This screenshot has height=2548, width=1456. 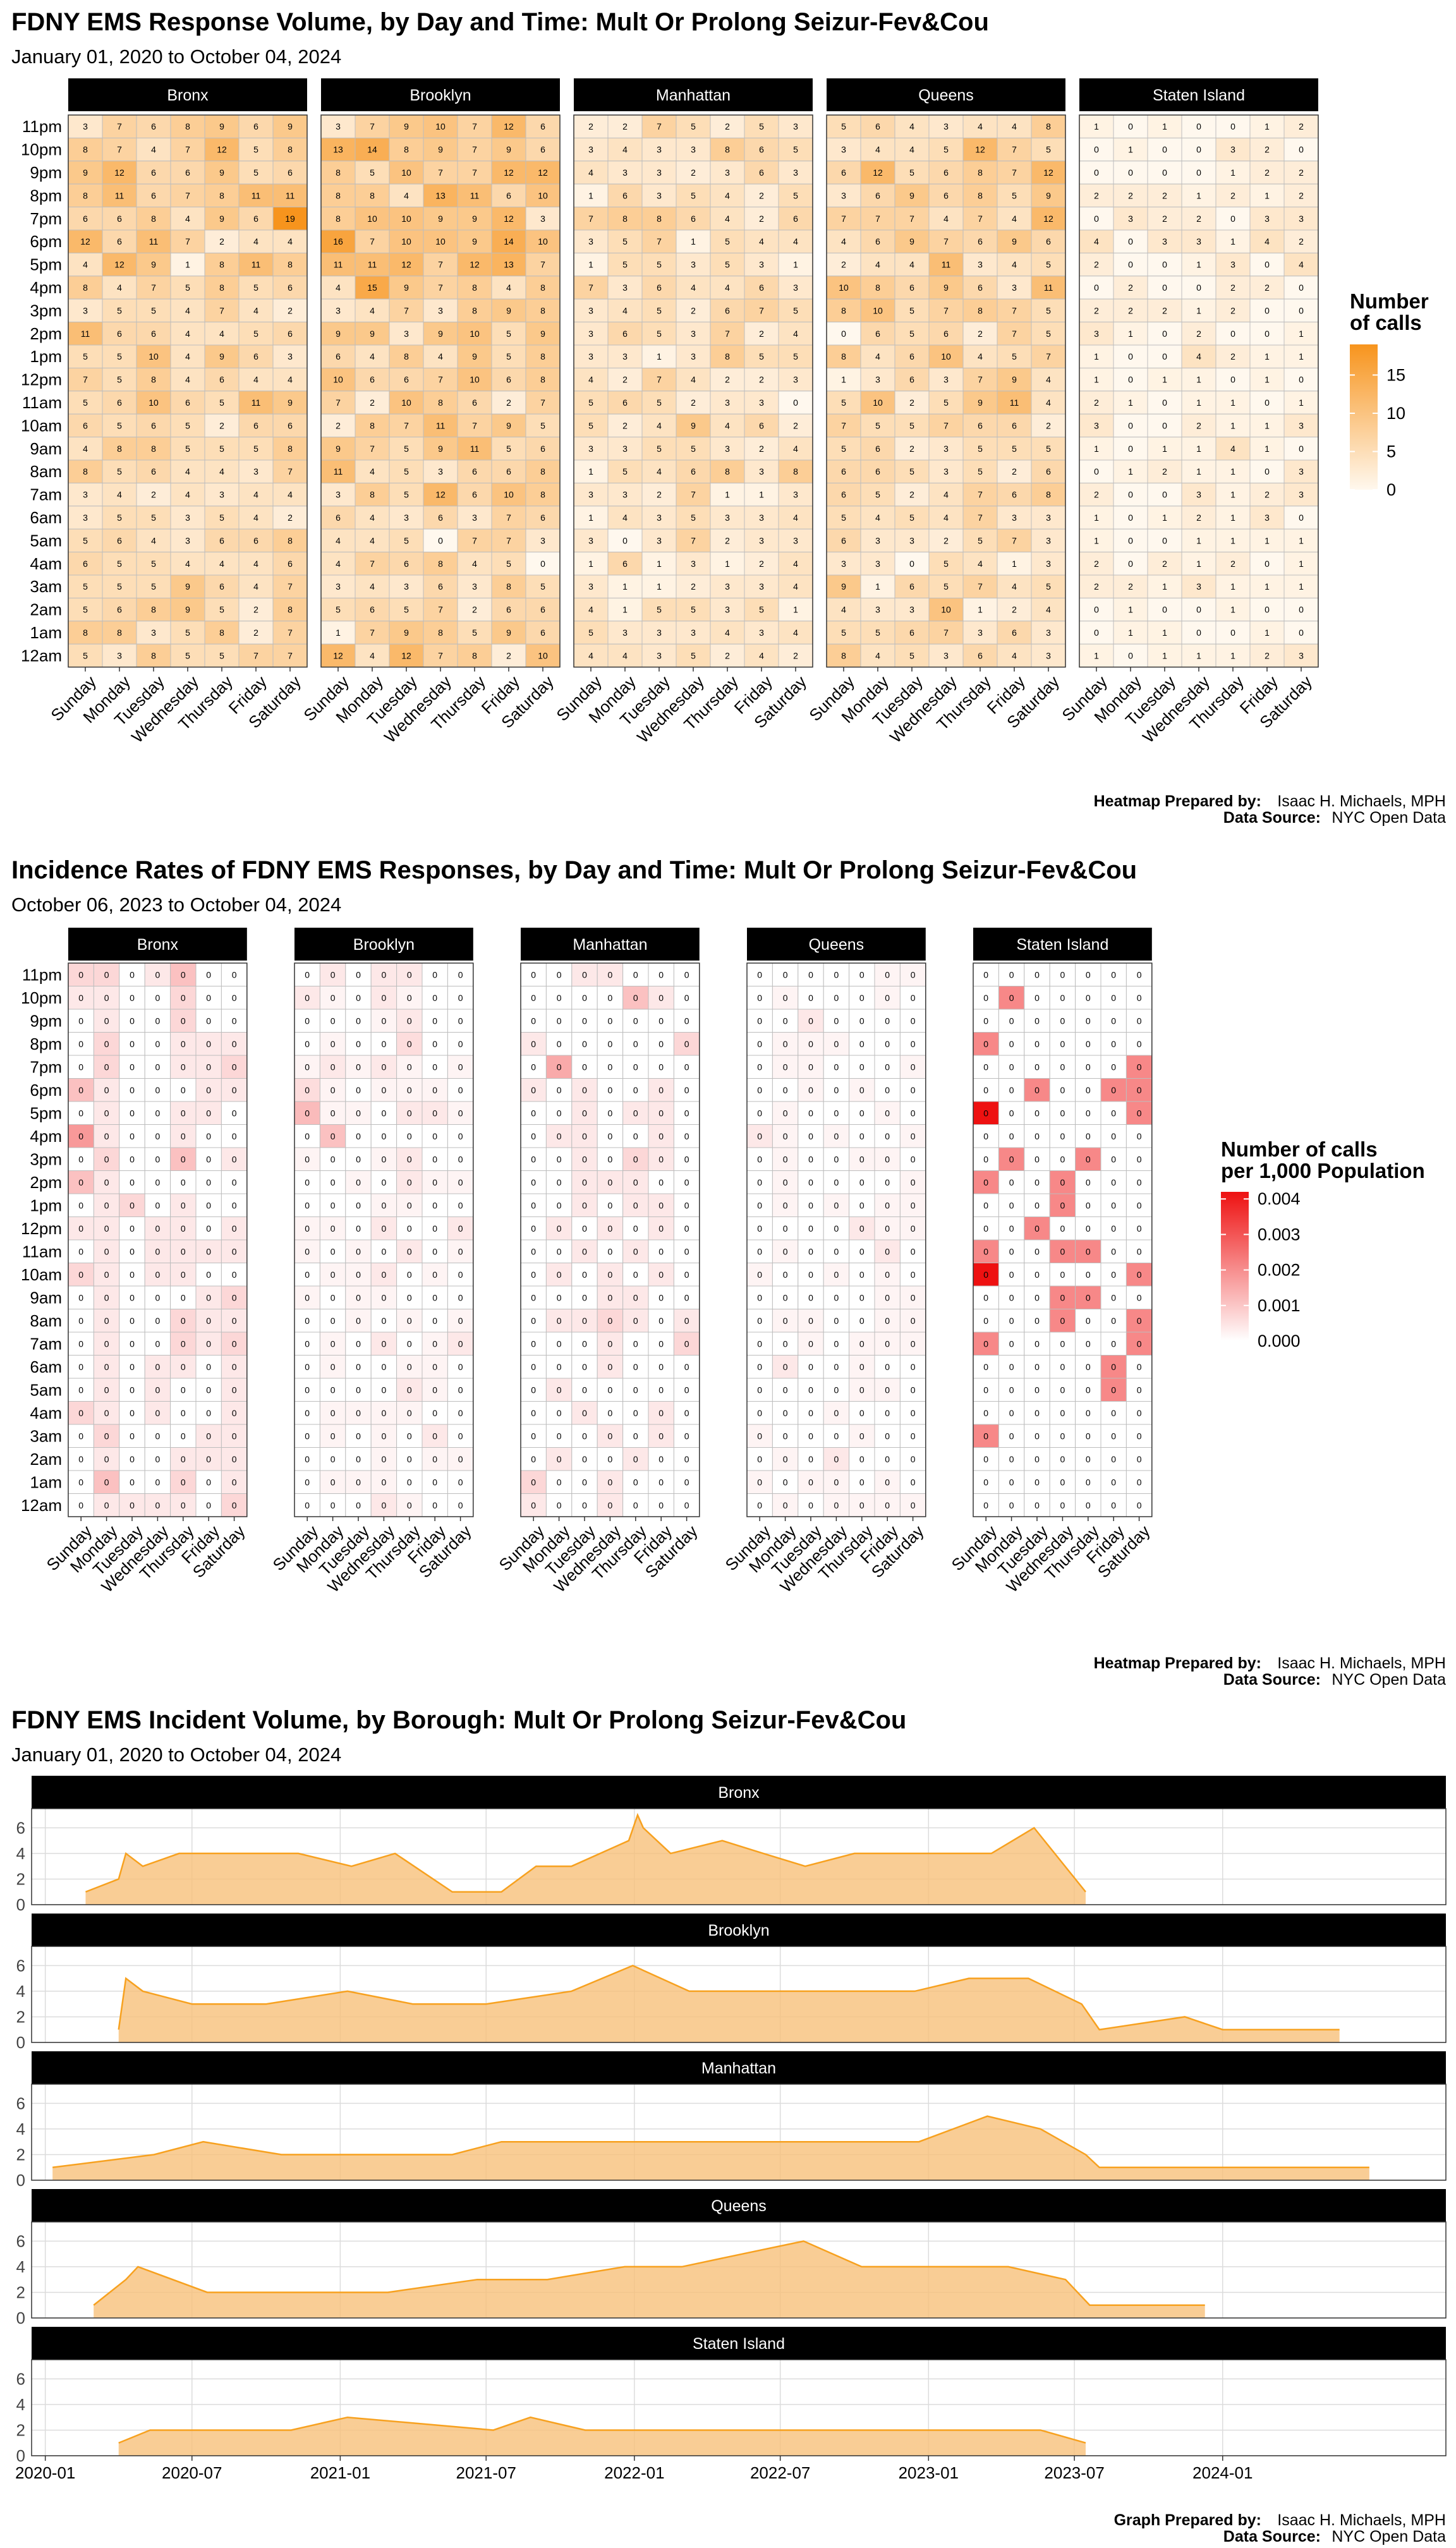 I want to click on y-tick-label: 4, so click(x=20, y=2129).